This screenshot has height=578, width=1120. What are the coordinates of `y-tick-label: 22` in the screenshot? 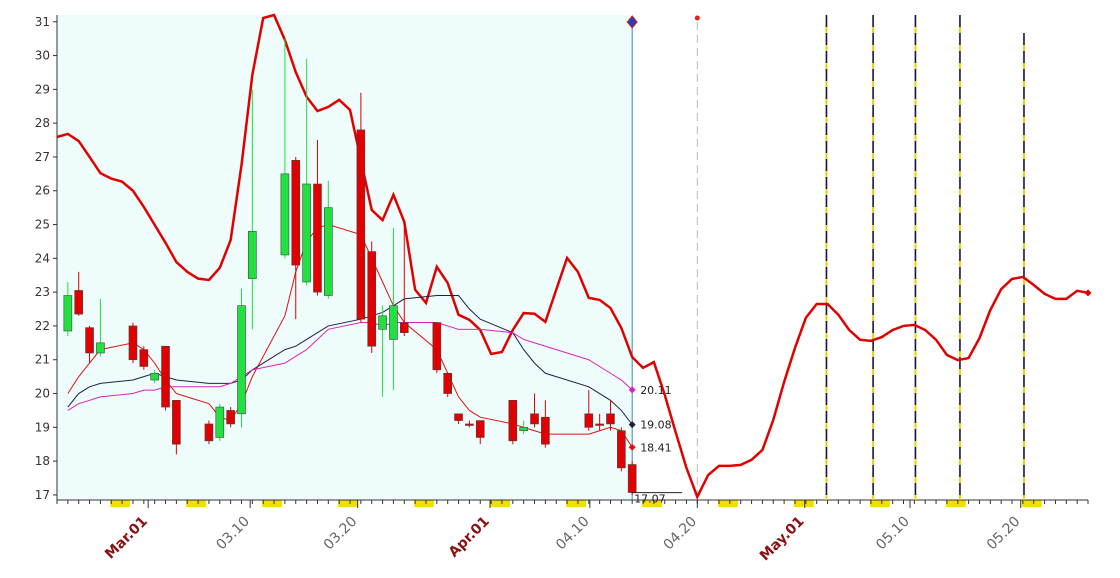 It's located at (42, 326).